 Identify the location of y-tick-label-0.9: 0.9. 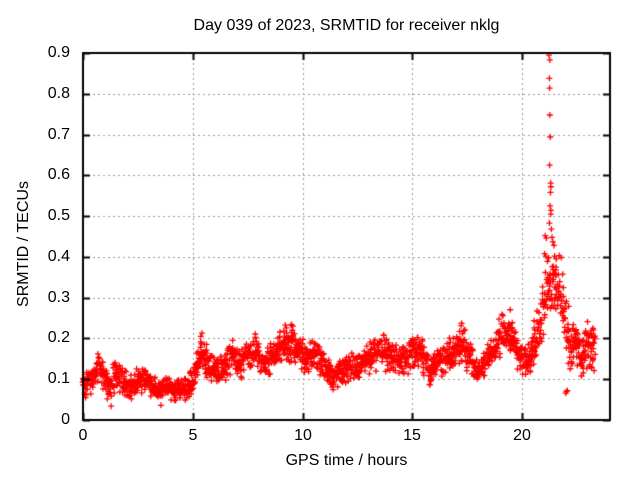
(58, 52).